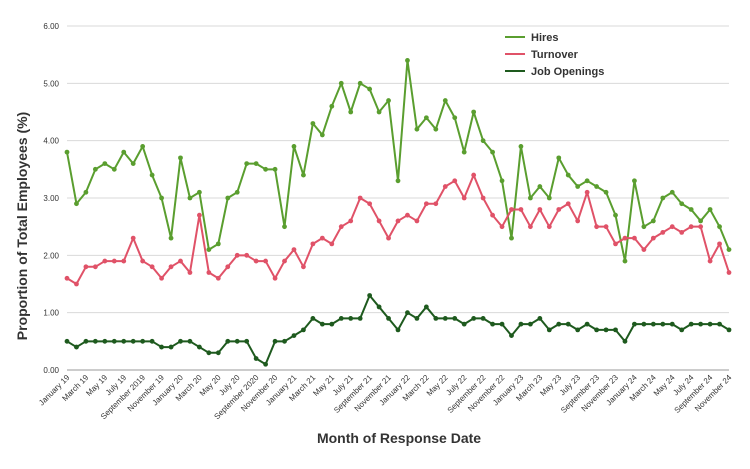  I want to click on x-axis-title: Month of Response Date, so click(399, 438).